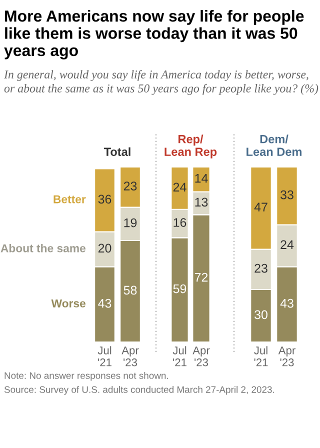 Image resolution: width=320 pixels, height=448 pixels. What do you see at coordinates (261, 207) in the screenshot?
I see `data-label: 47` at bounding box center [261, 207].